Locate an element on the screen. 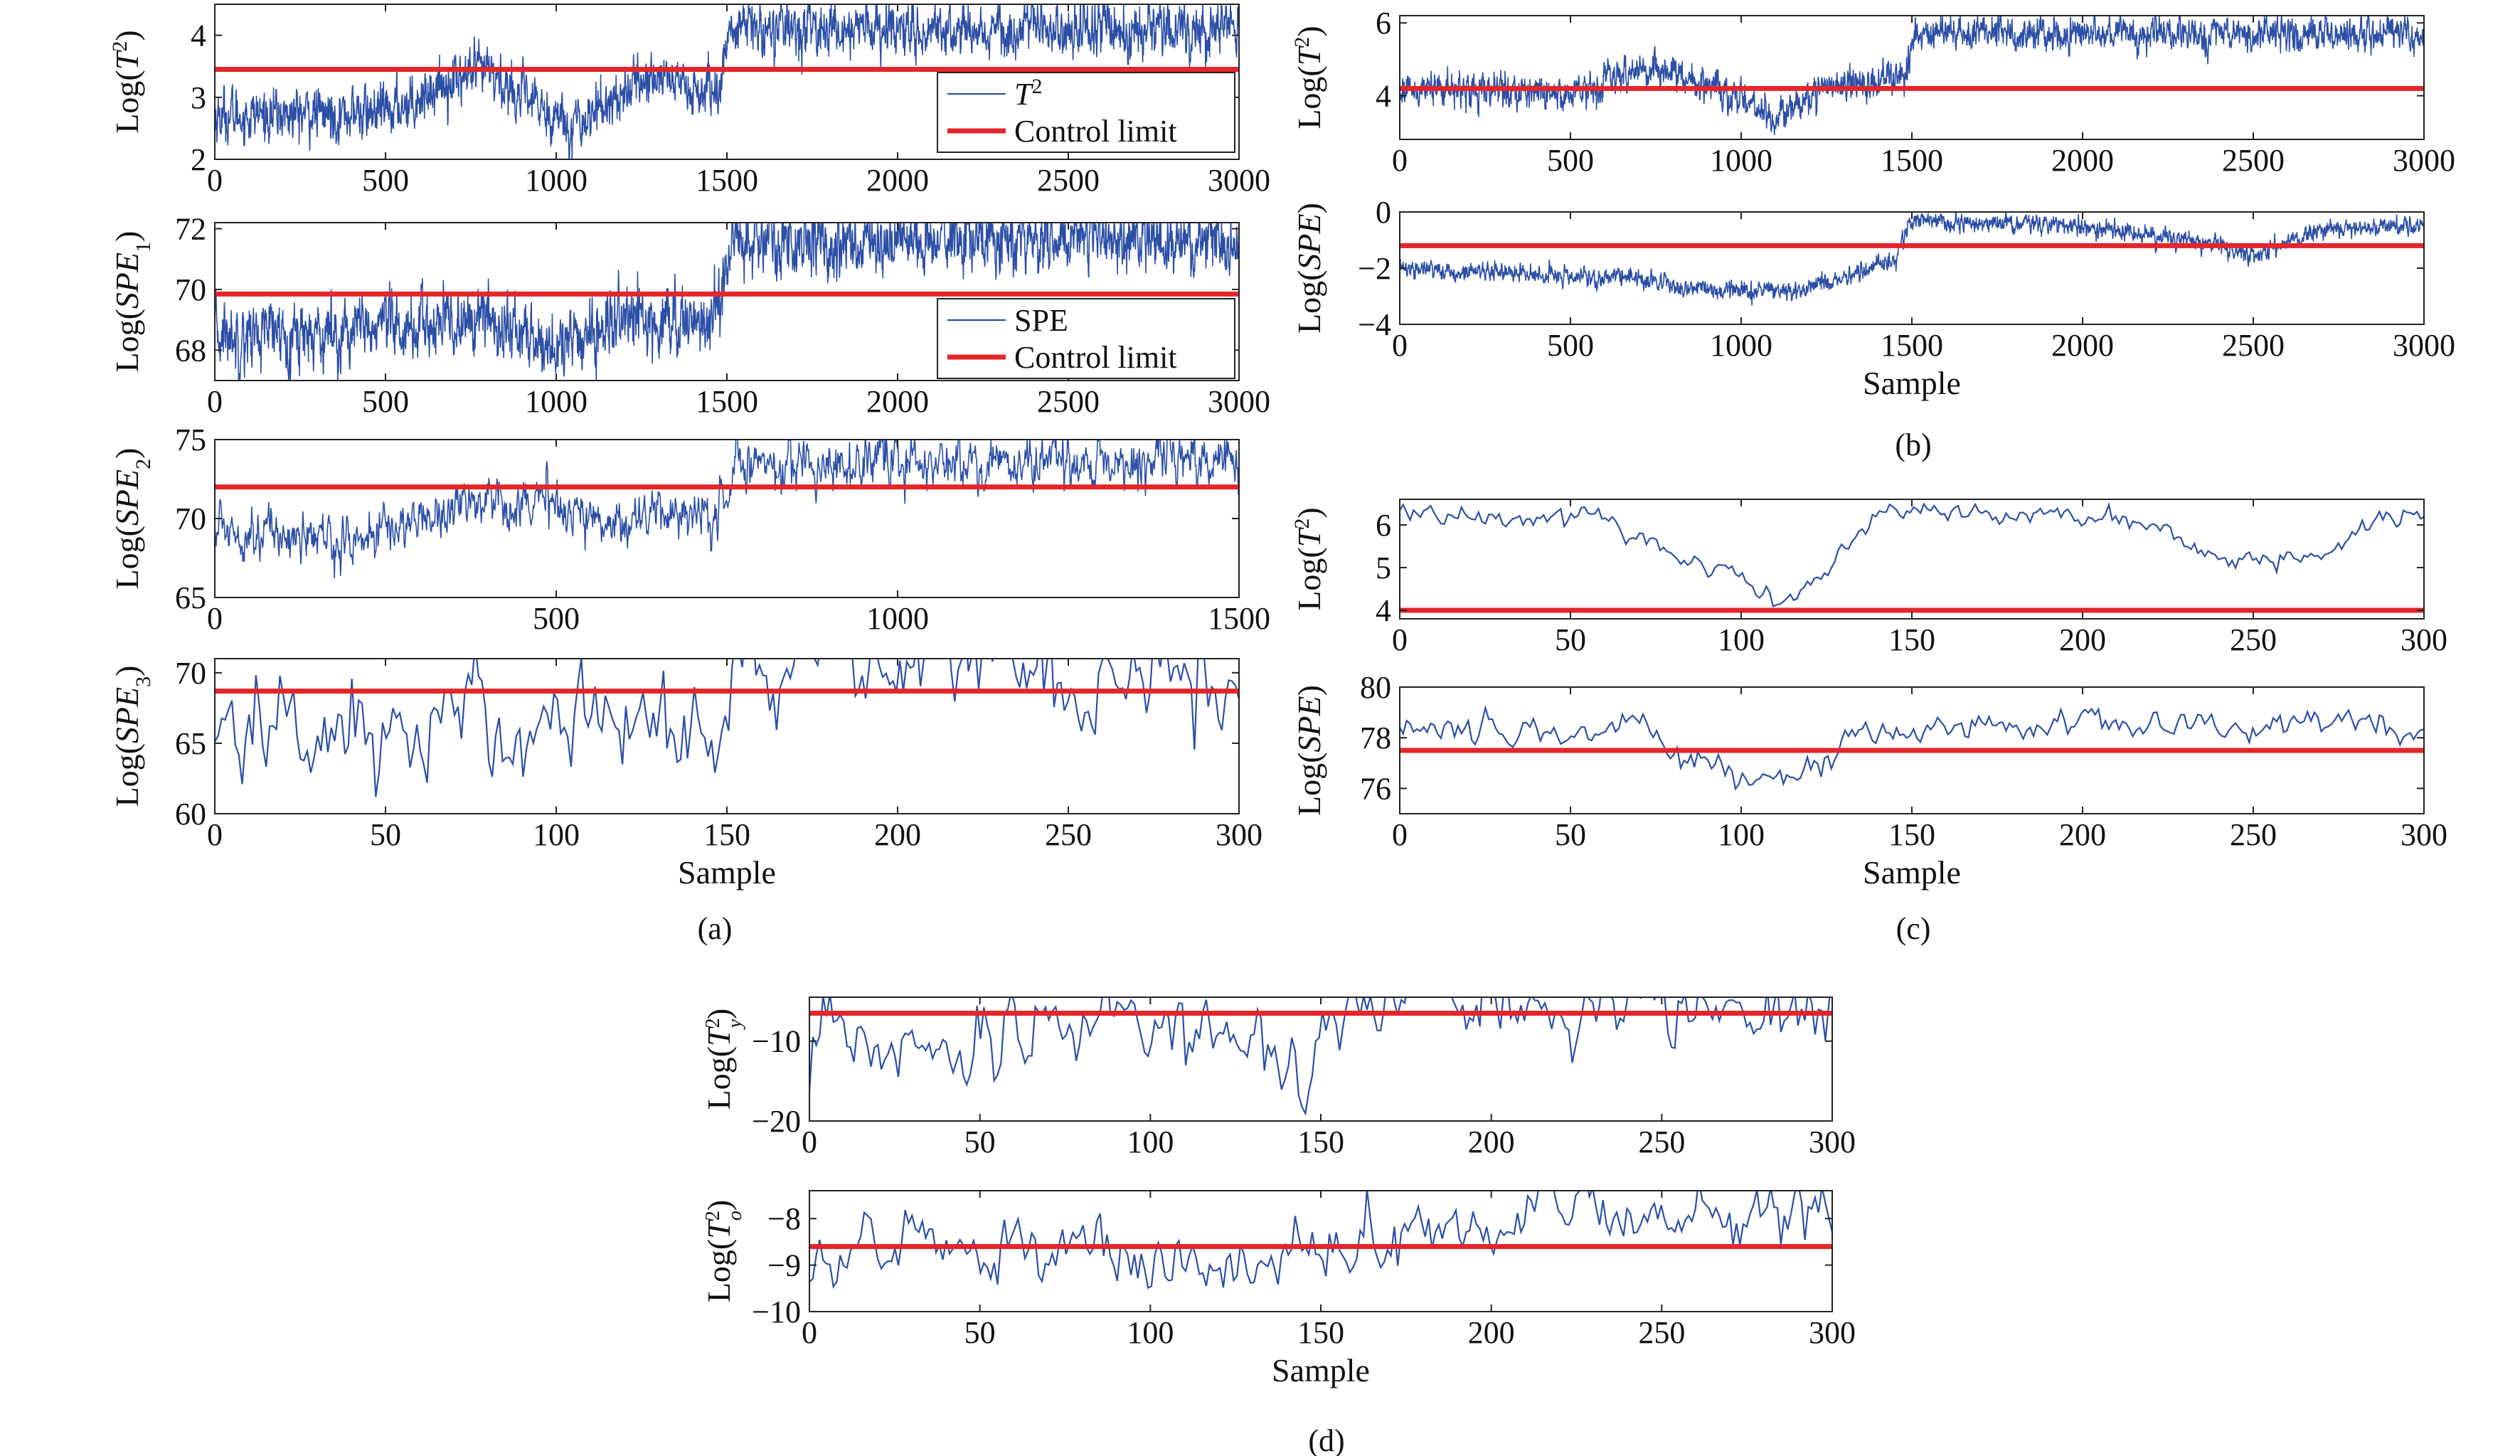 The height and width of the screenshot is (1456, 2520). legend-box is located at coordinates (1086, 112).